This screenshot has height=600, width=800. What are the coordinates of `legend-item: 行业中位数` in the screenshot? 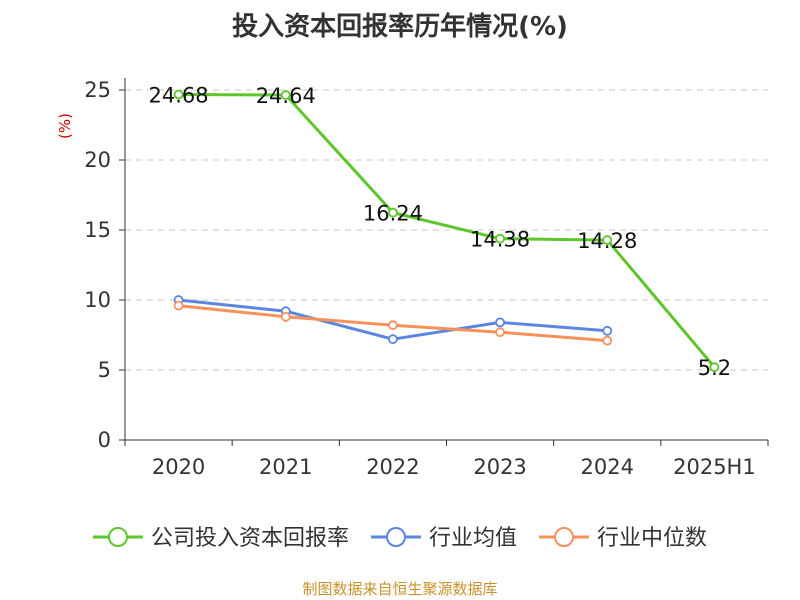 It's located at (623, 538).